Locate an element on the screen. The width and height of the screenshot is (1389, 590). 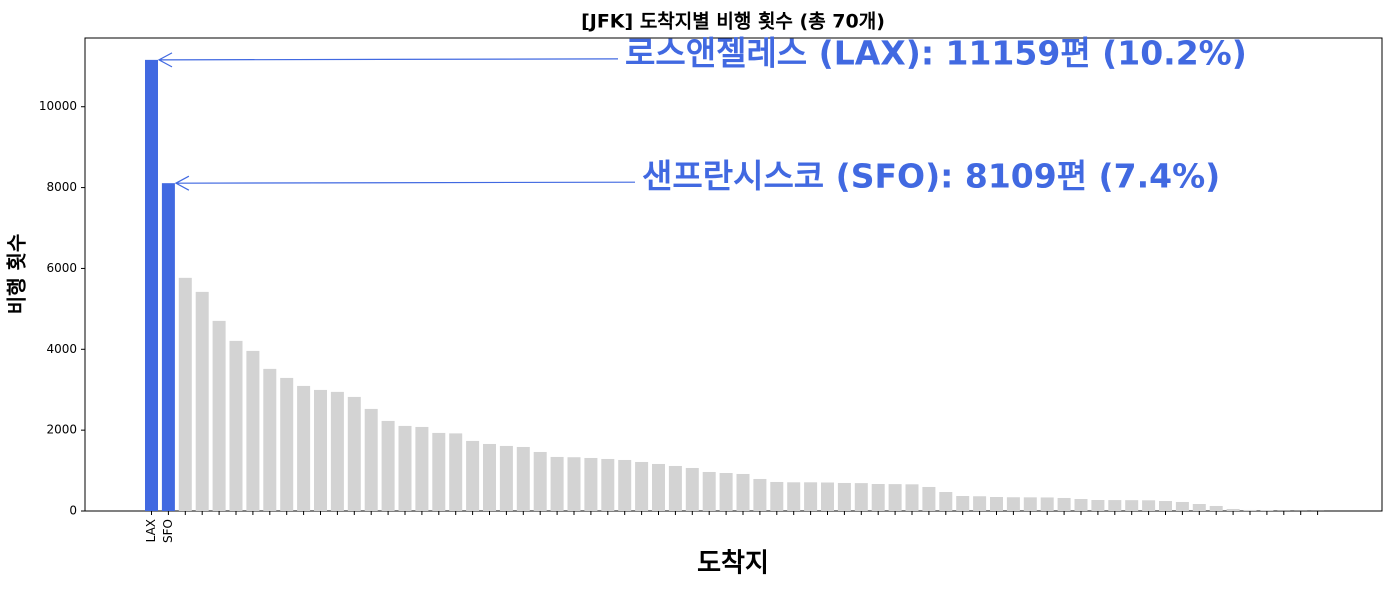
chart-title: [JFK] 도착지별 비행 횟수 (총 70개) is located at coordinates (733, 22).